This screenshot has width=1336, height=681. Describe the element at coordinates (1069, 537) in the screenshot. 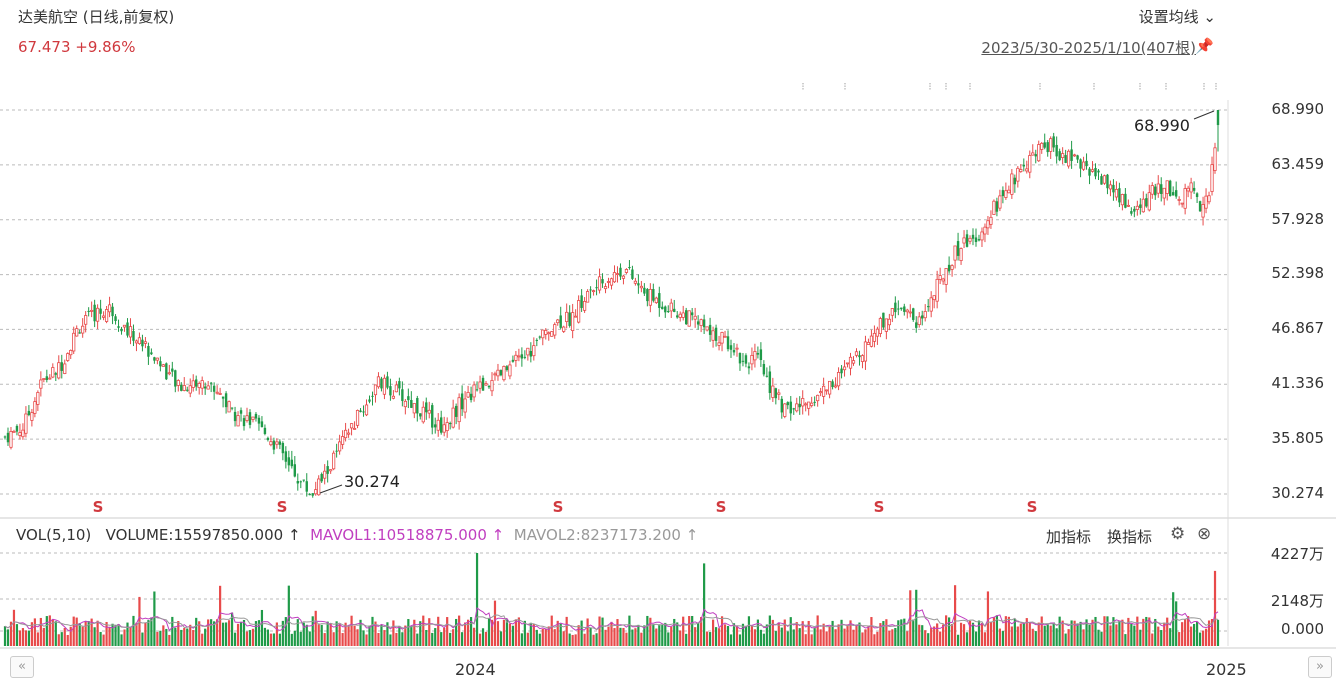

I see `add-indicator-button: 加指标` at that location.